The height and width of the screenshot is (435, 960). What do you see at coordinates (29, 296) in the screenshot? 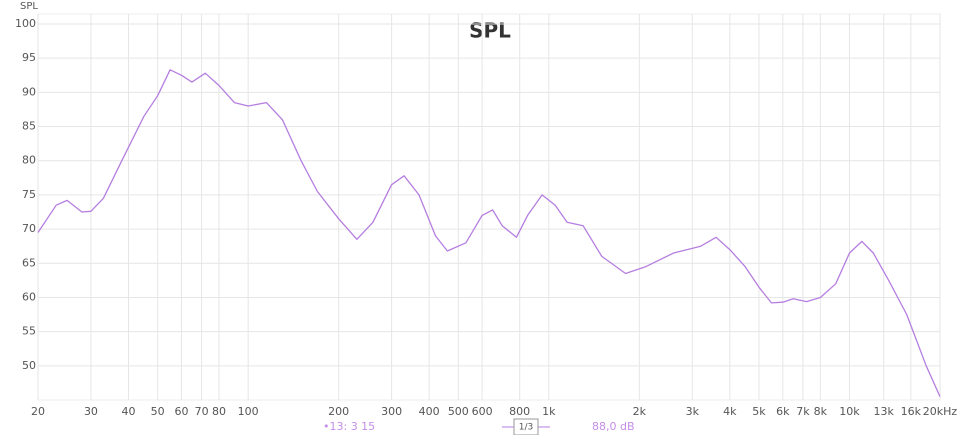
I see `y-tick-label: 60` at bounding box center [29, 296].